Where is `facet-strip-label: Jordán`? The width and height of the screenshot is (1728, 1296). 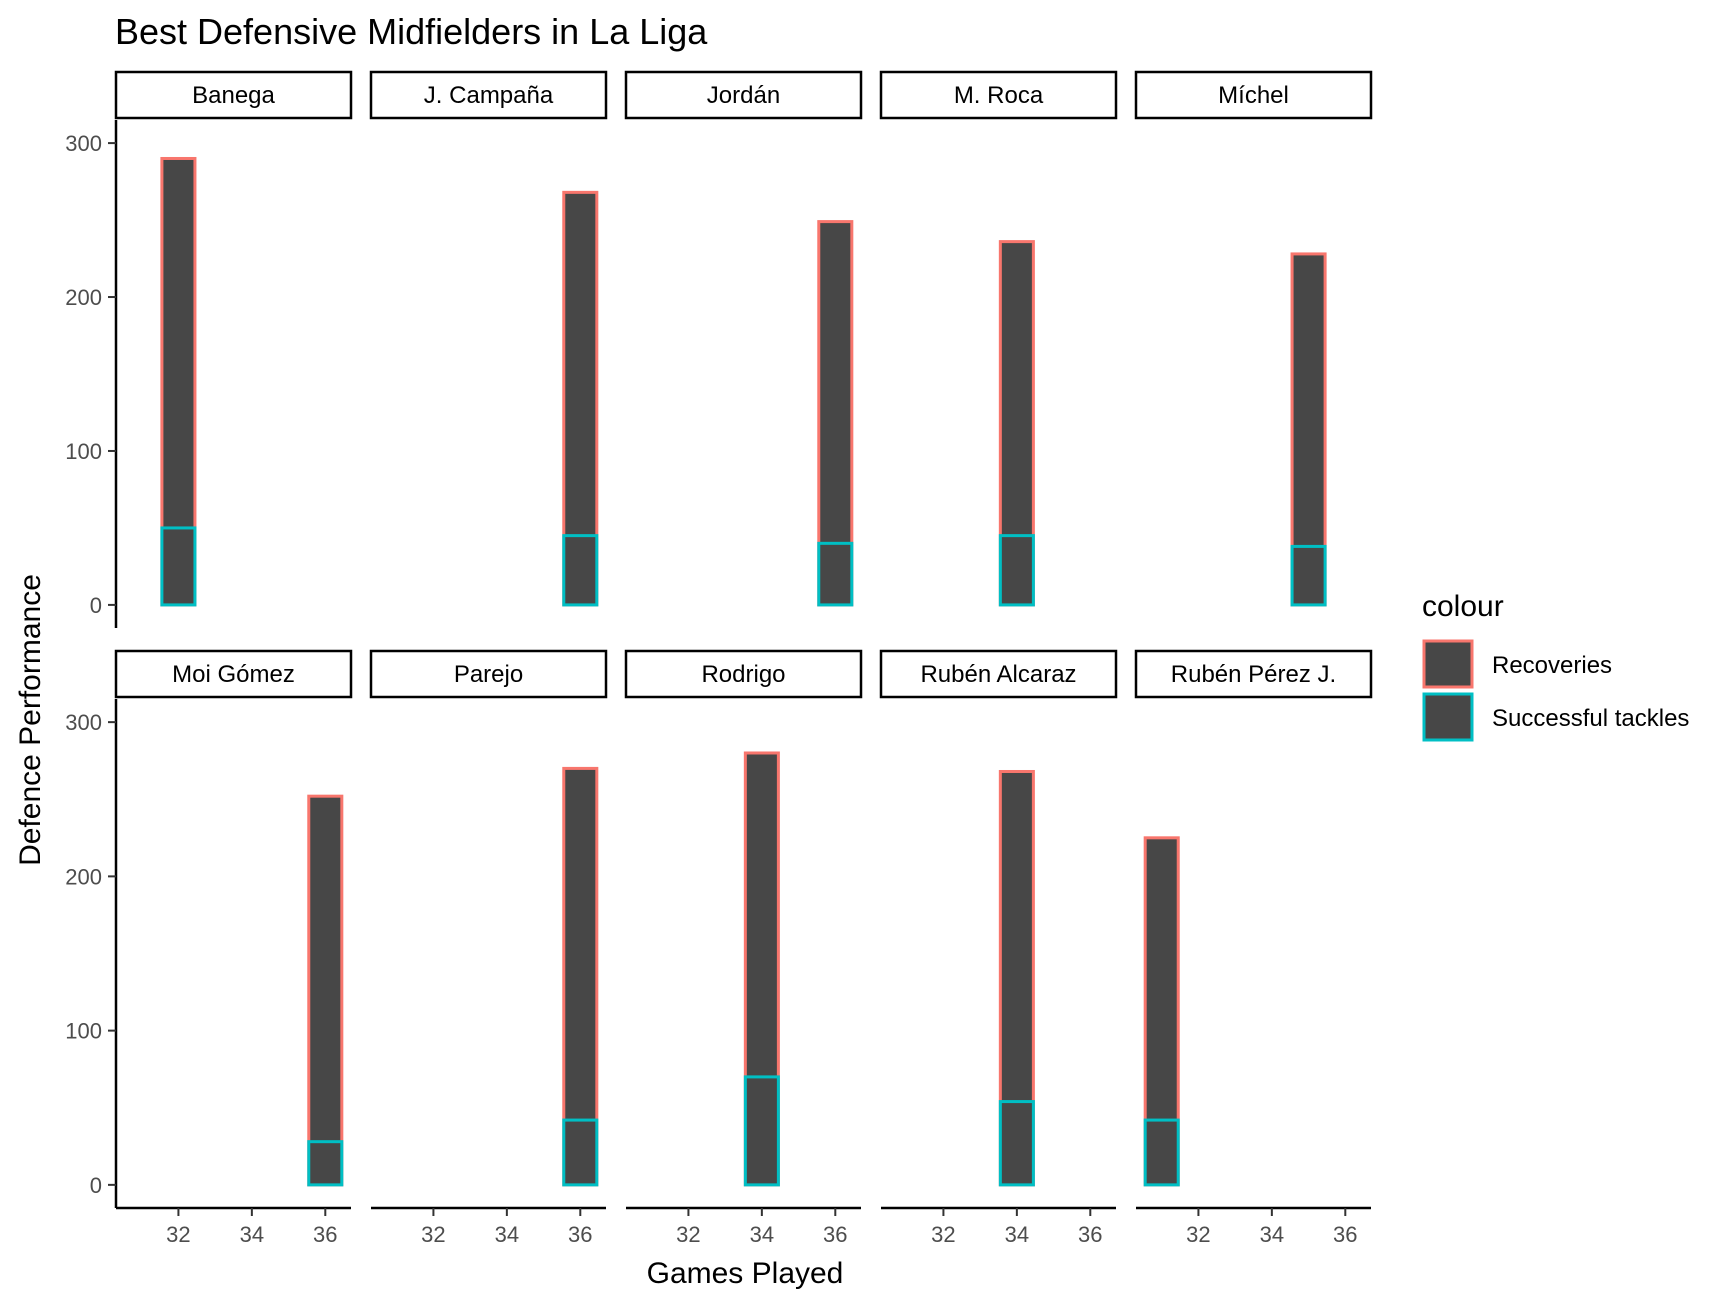
facet-strip-label: Jordán is located at coordinates (743, 95).